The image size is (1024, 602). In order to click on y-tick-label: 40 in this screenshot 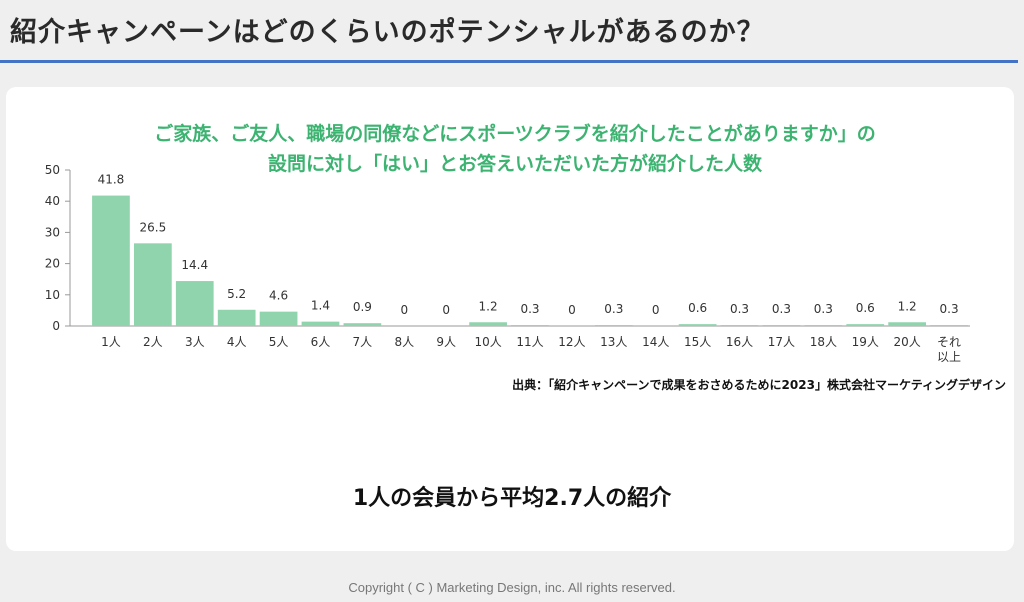, I will do `click(52, 201)`.